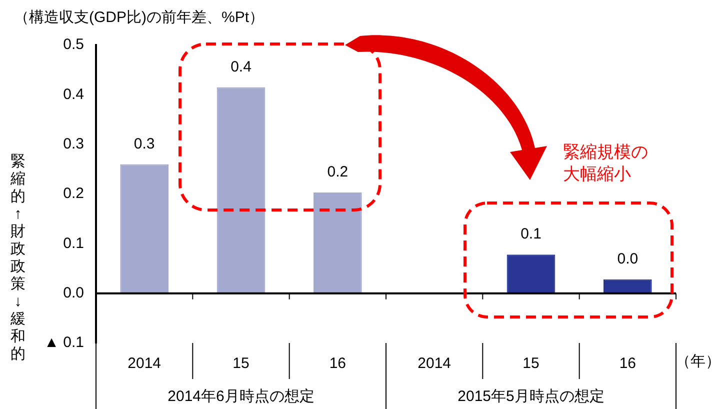  Describe the element at coordinates (73, 243) in the screenshot. I see `y-tick-label: 0.1` at that location.